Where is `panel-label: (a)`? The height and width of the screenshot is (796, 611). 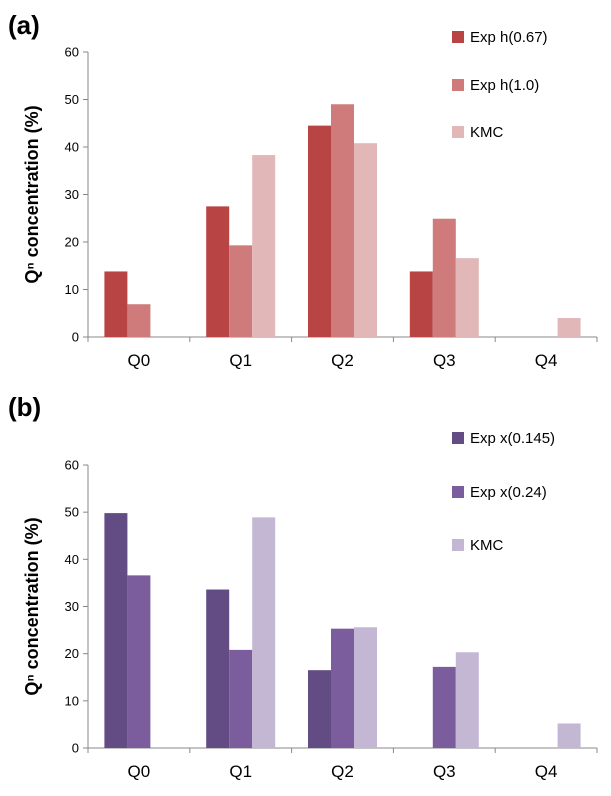 panel-label: (a) is located at coordinates (24, 25).